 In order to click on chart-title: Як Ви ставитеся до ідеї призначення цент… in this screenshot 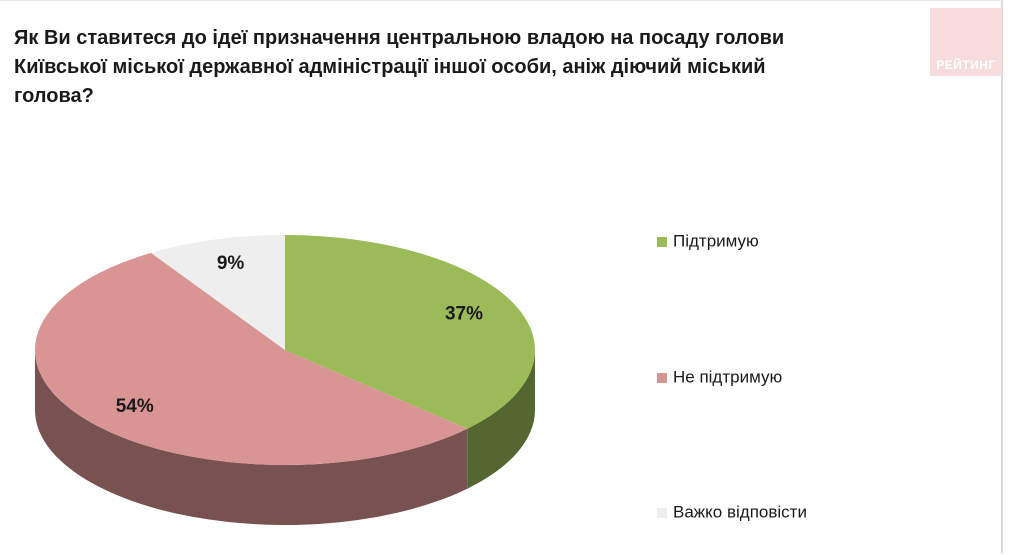, I will do `click(399, 67)`.